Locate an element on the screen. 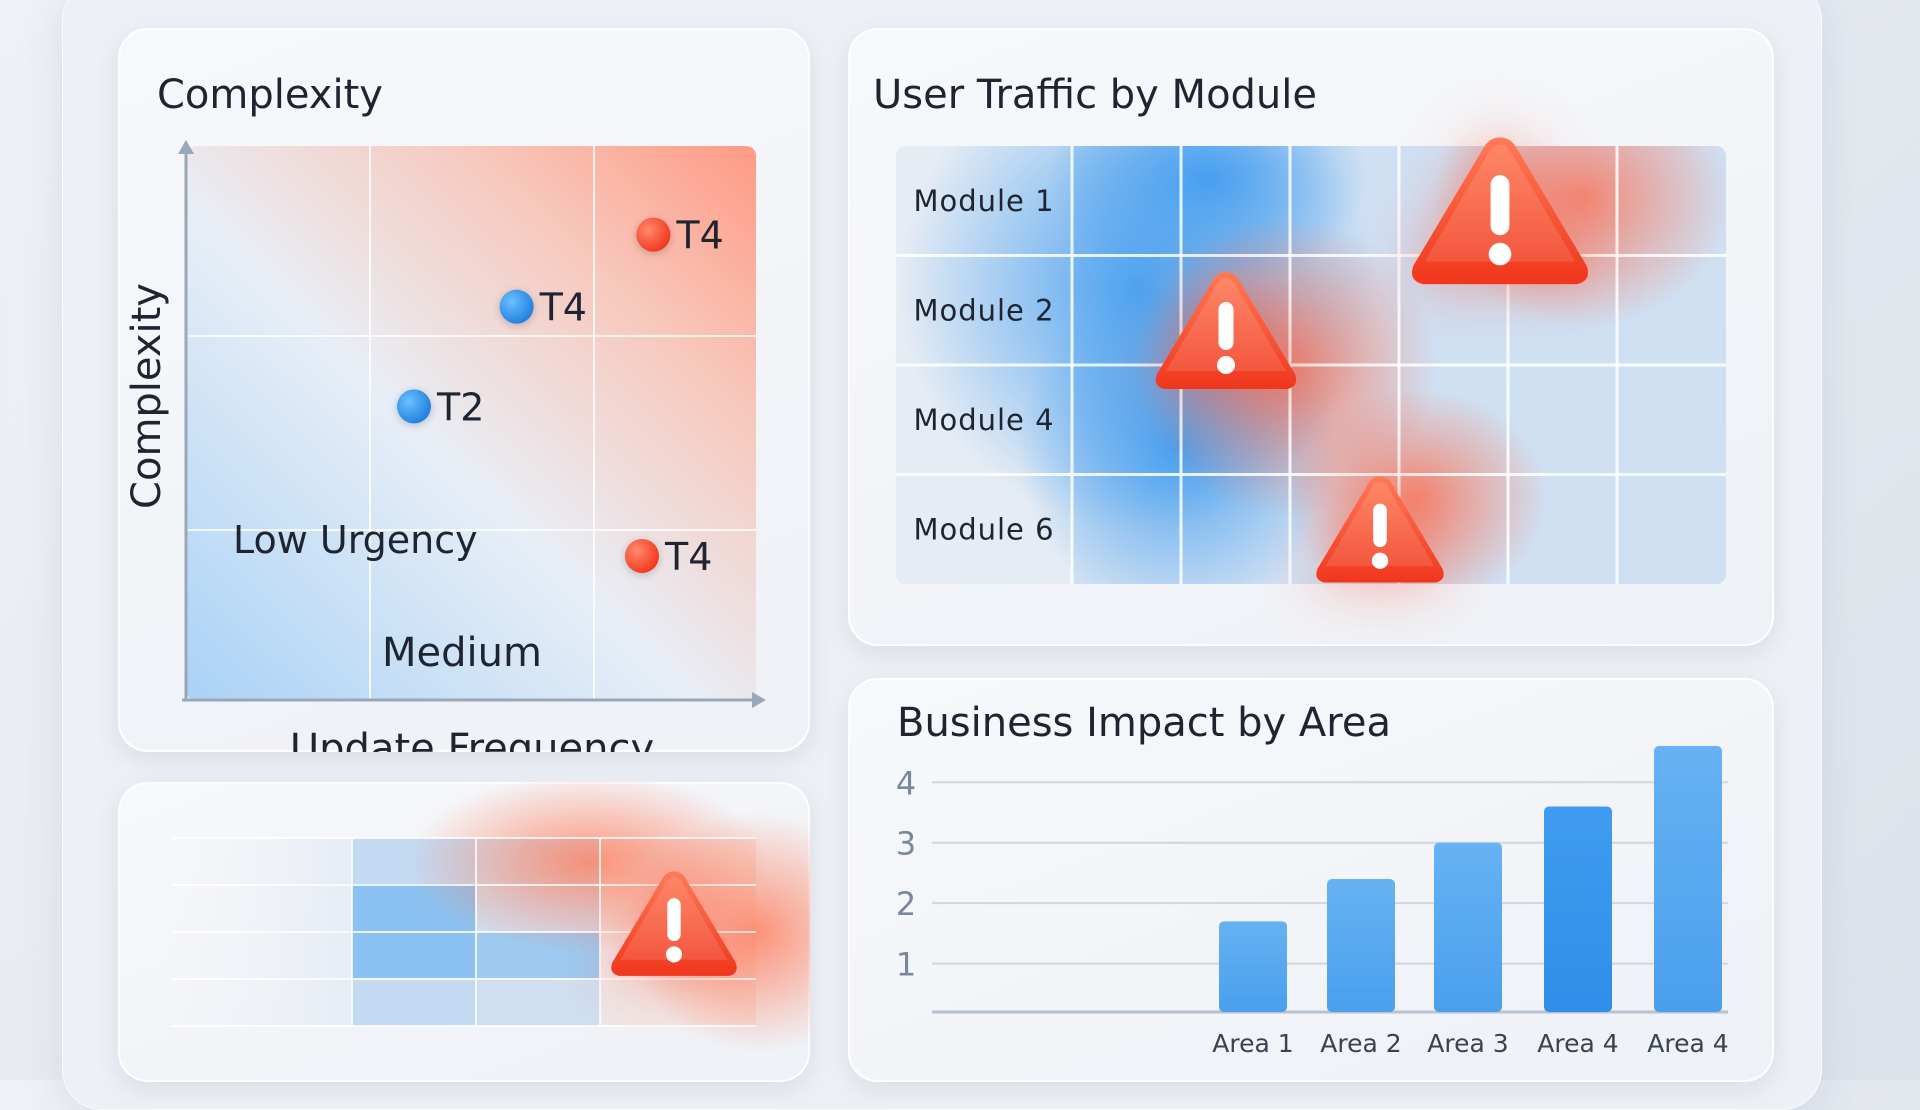 The image size is (1920, 1110). heatmap-row-label: Module 6 is located at coordinates (983, 529).